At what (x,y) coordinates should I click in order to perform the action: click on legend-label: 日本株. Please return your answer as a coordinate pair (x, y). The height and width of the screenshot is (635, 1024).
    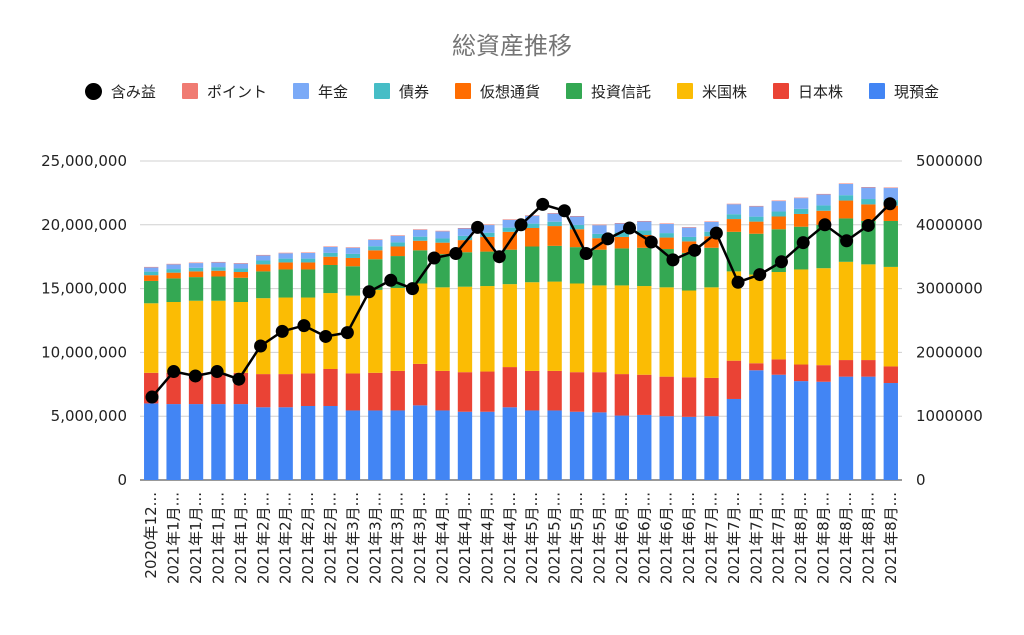
    Looking at the image, I should click on (821, 91).